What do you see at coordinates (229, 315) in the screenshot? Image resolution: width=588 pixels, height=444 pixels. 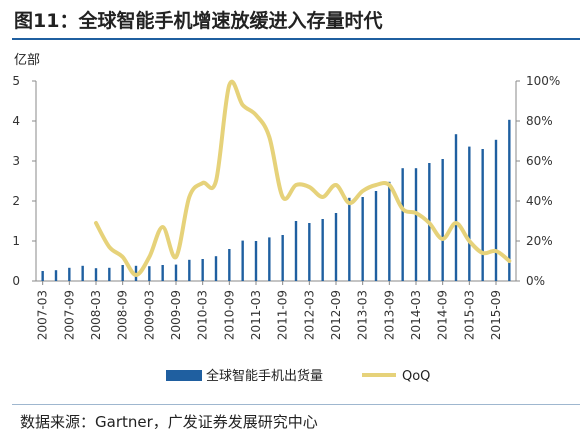 I see `x-tick-label: 2010-09` at bounding box center [229, 315].